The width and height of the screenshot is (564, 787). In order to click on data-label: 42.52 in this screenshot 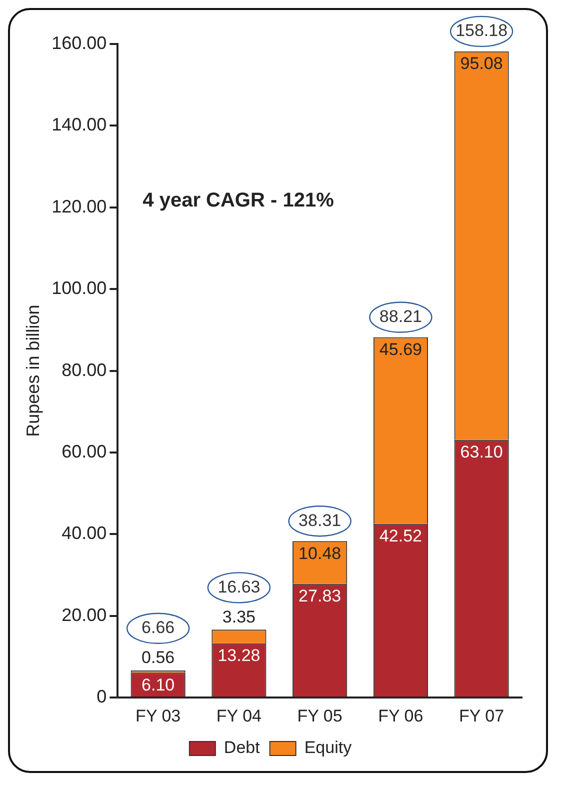, I will do `click(400, 536)`.